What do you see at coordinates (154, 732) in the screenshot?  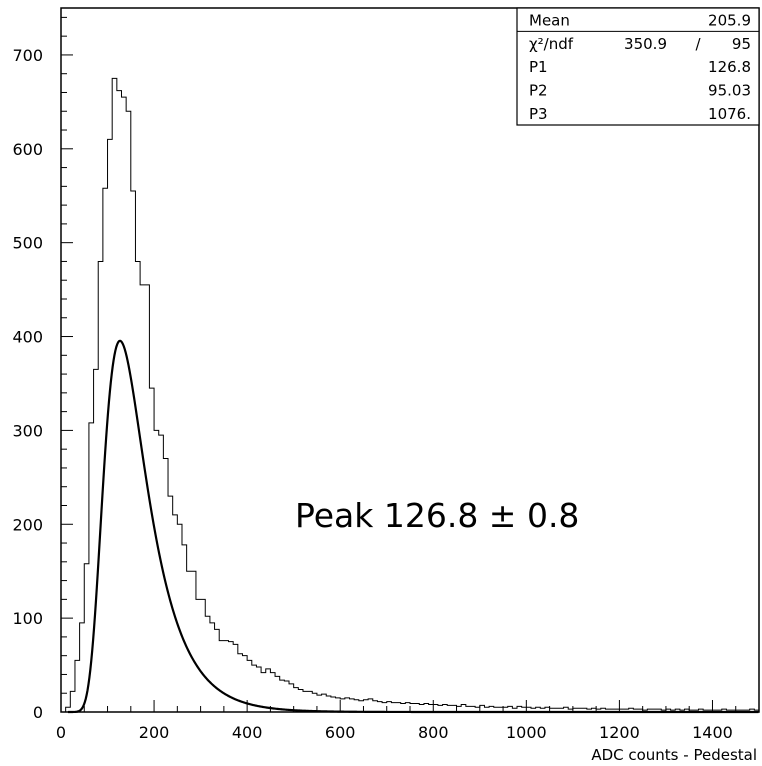 I see `x-tick-label: 200` at bounding box center [154, 732].